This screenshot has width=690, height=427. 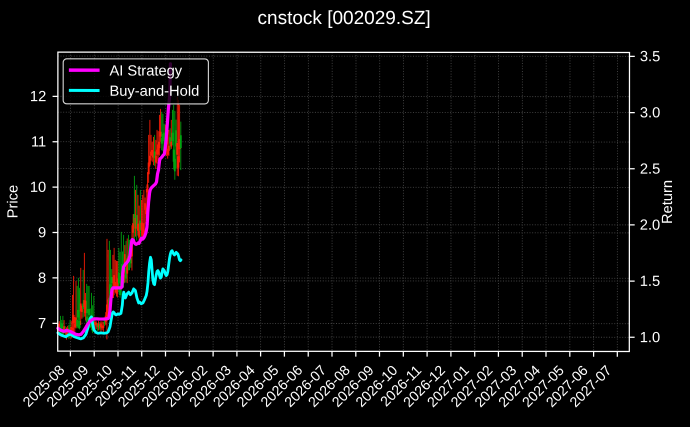 I want to click on svg-text: cnstock [002029.SZ], so click(x=344, y=18).